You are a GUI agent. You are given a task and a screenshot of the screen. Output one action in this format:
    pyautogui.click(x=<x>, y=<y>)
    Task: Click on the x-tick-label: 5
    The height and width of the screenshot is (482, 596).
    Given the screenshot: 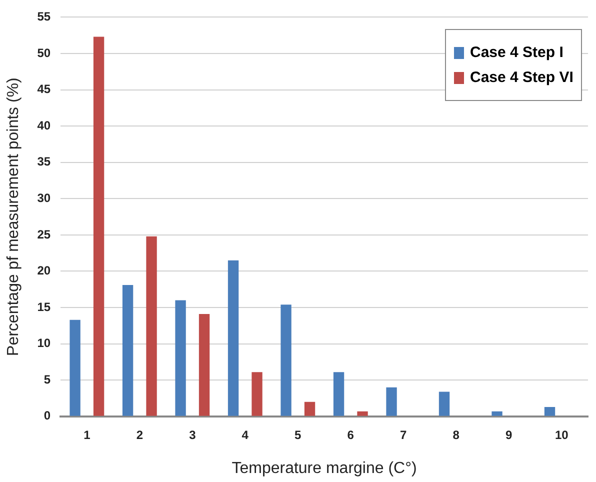 What is the action you would take?
    pyautogui.click(x=298, y=435)
    